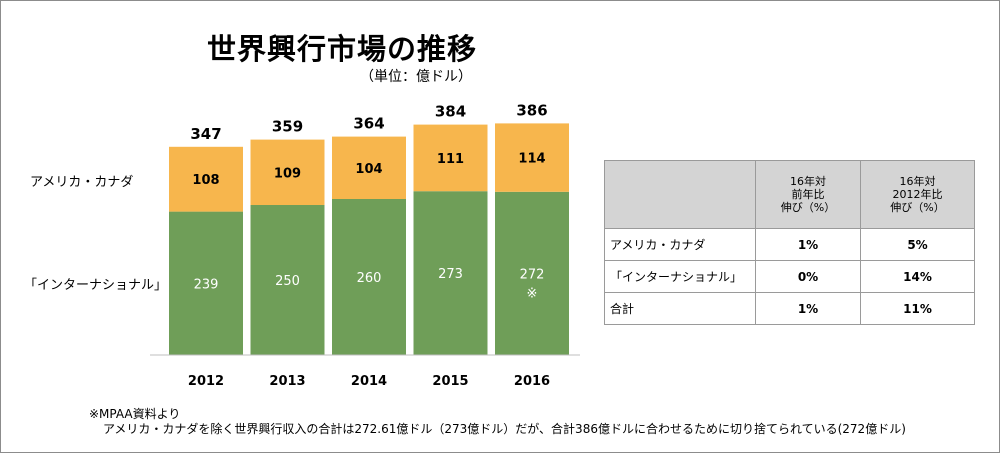  Describe the element at coordinates (917, 308) in the screenshot. I see `row-vs2012: 11%` at that location.